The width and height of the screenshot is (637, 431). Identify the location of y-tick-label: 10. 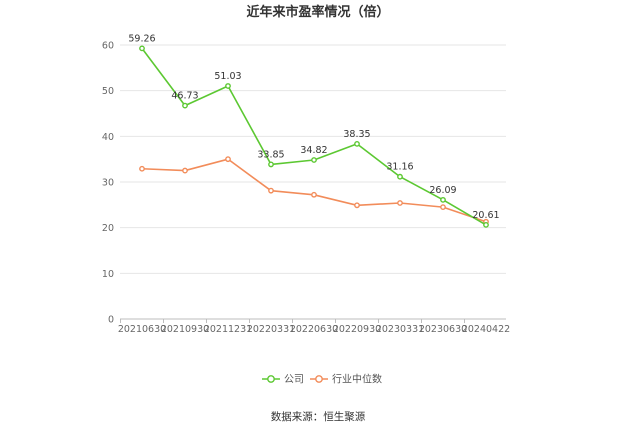
(108, 274).